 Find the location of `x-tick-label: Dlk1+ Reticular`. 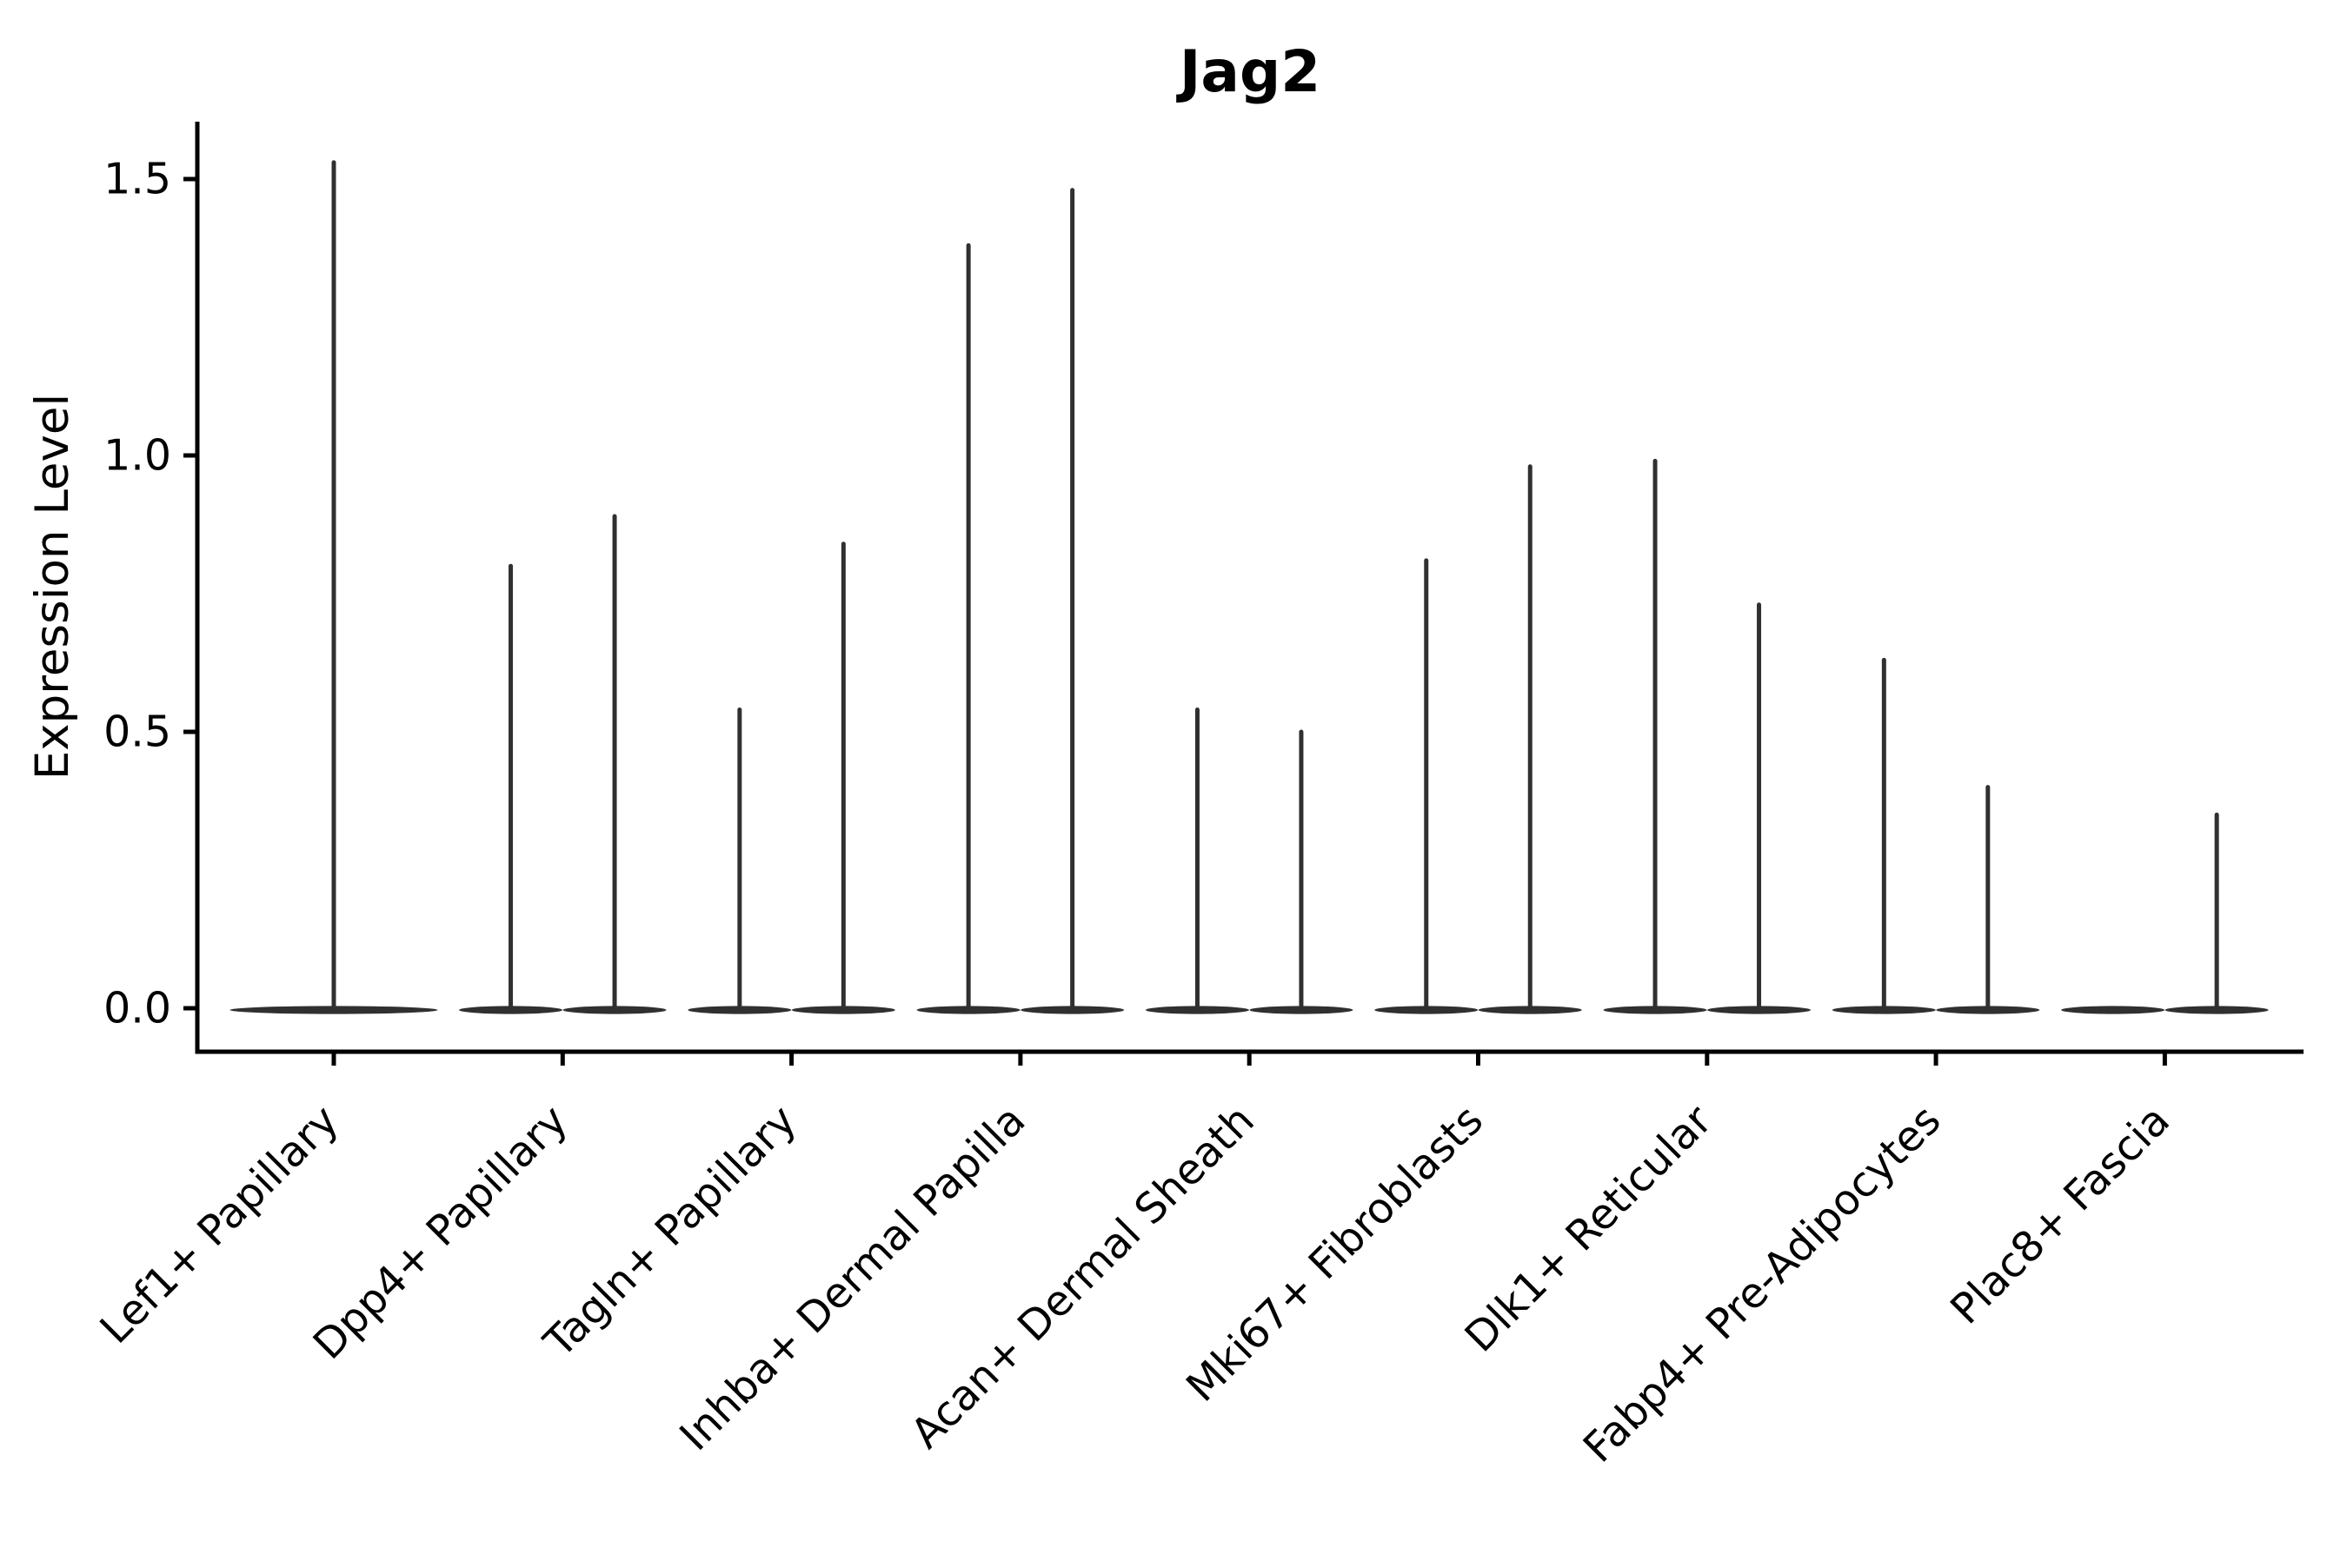

x-tick-label: Dlk1+ Reticular is located at coordinates (1589, 1229).